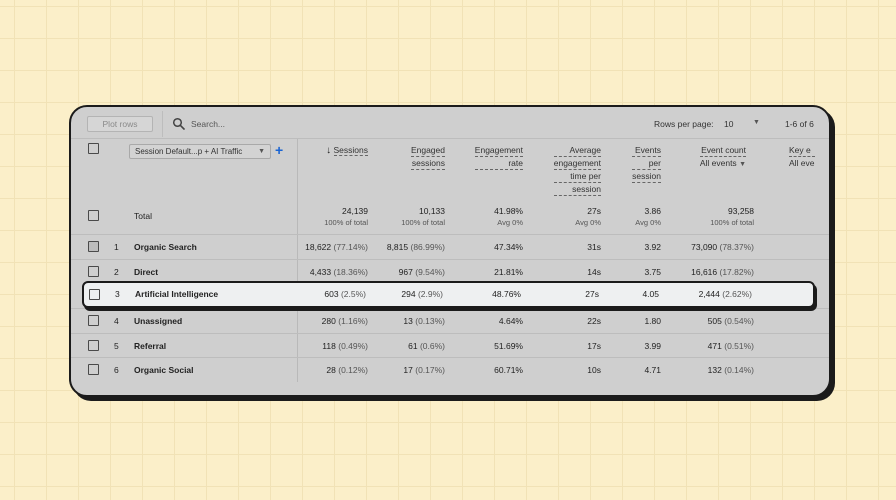 Image resolution: width=896 pixels, height=500 pixels. What do you see at coordinates (318, 247) in the screenshot?
I see `cell-value: 18,622` at bounding box center [318, 247].